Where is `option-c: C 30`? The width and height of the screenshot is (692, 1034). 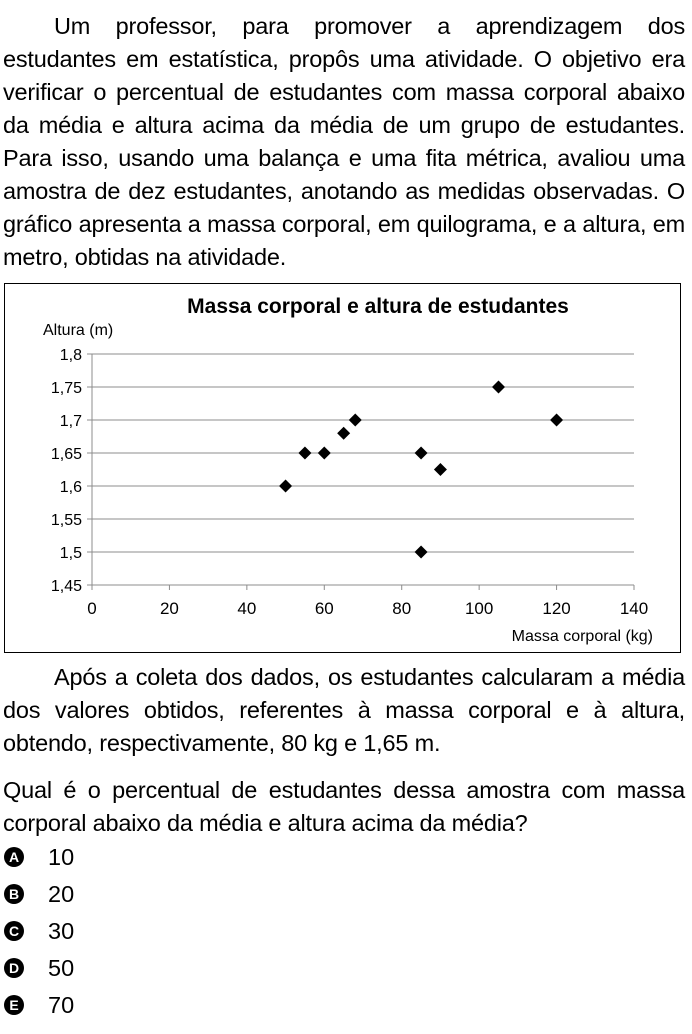 option-c: C 30 is located at coordinates (104, 931).